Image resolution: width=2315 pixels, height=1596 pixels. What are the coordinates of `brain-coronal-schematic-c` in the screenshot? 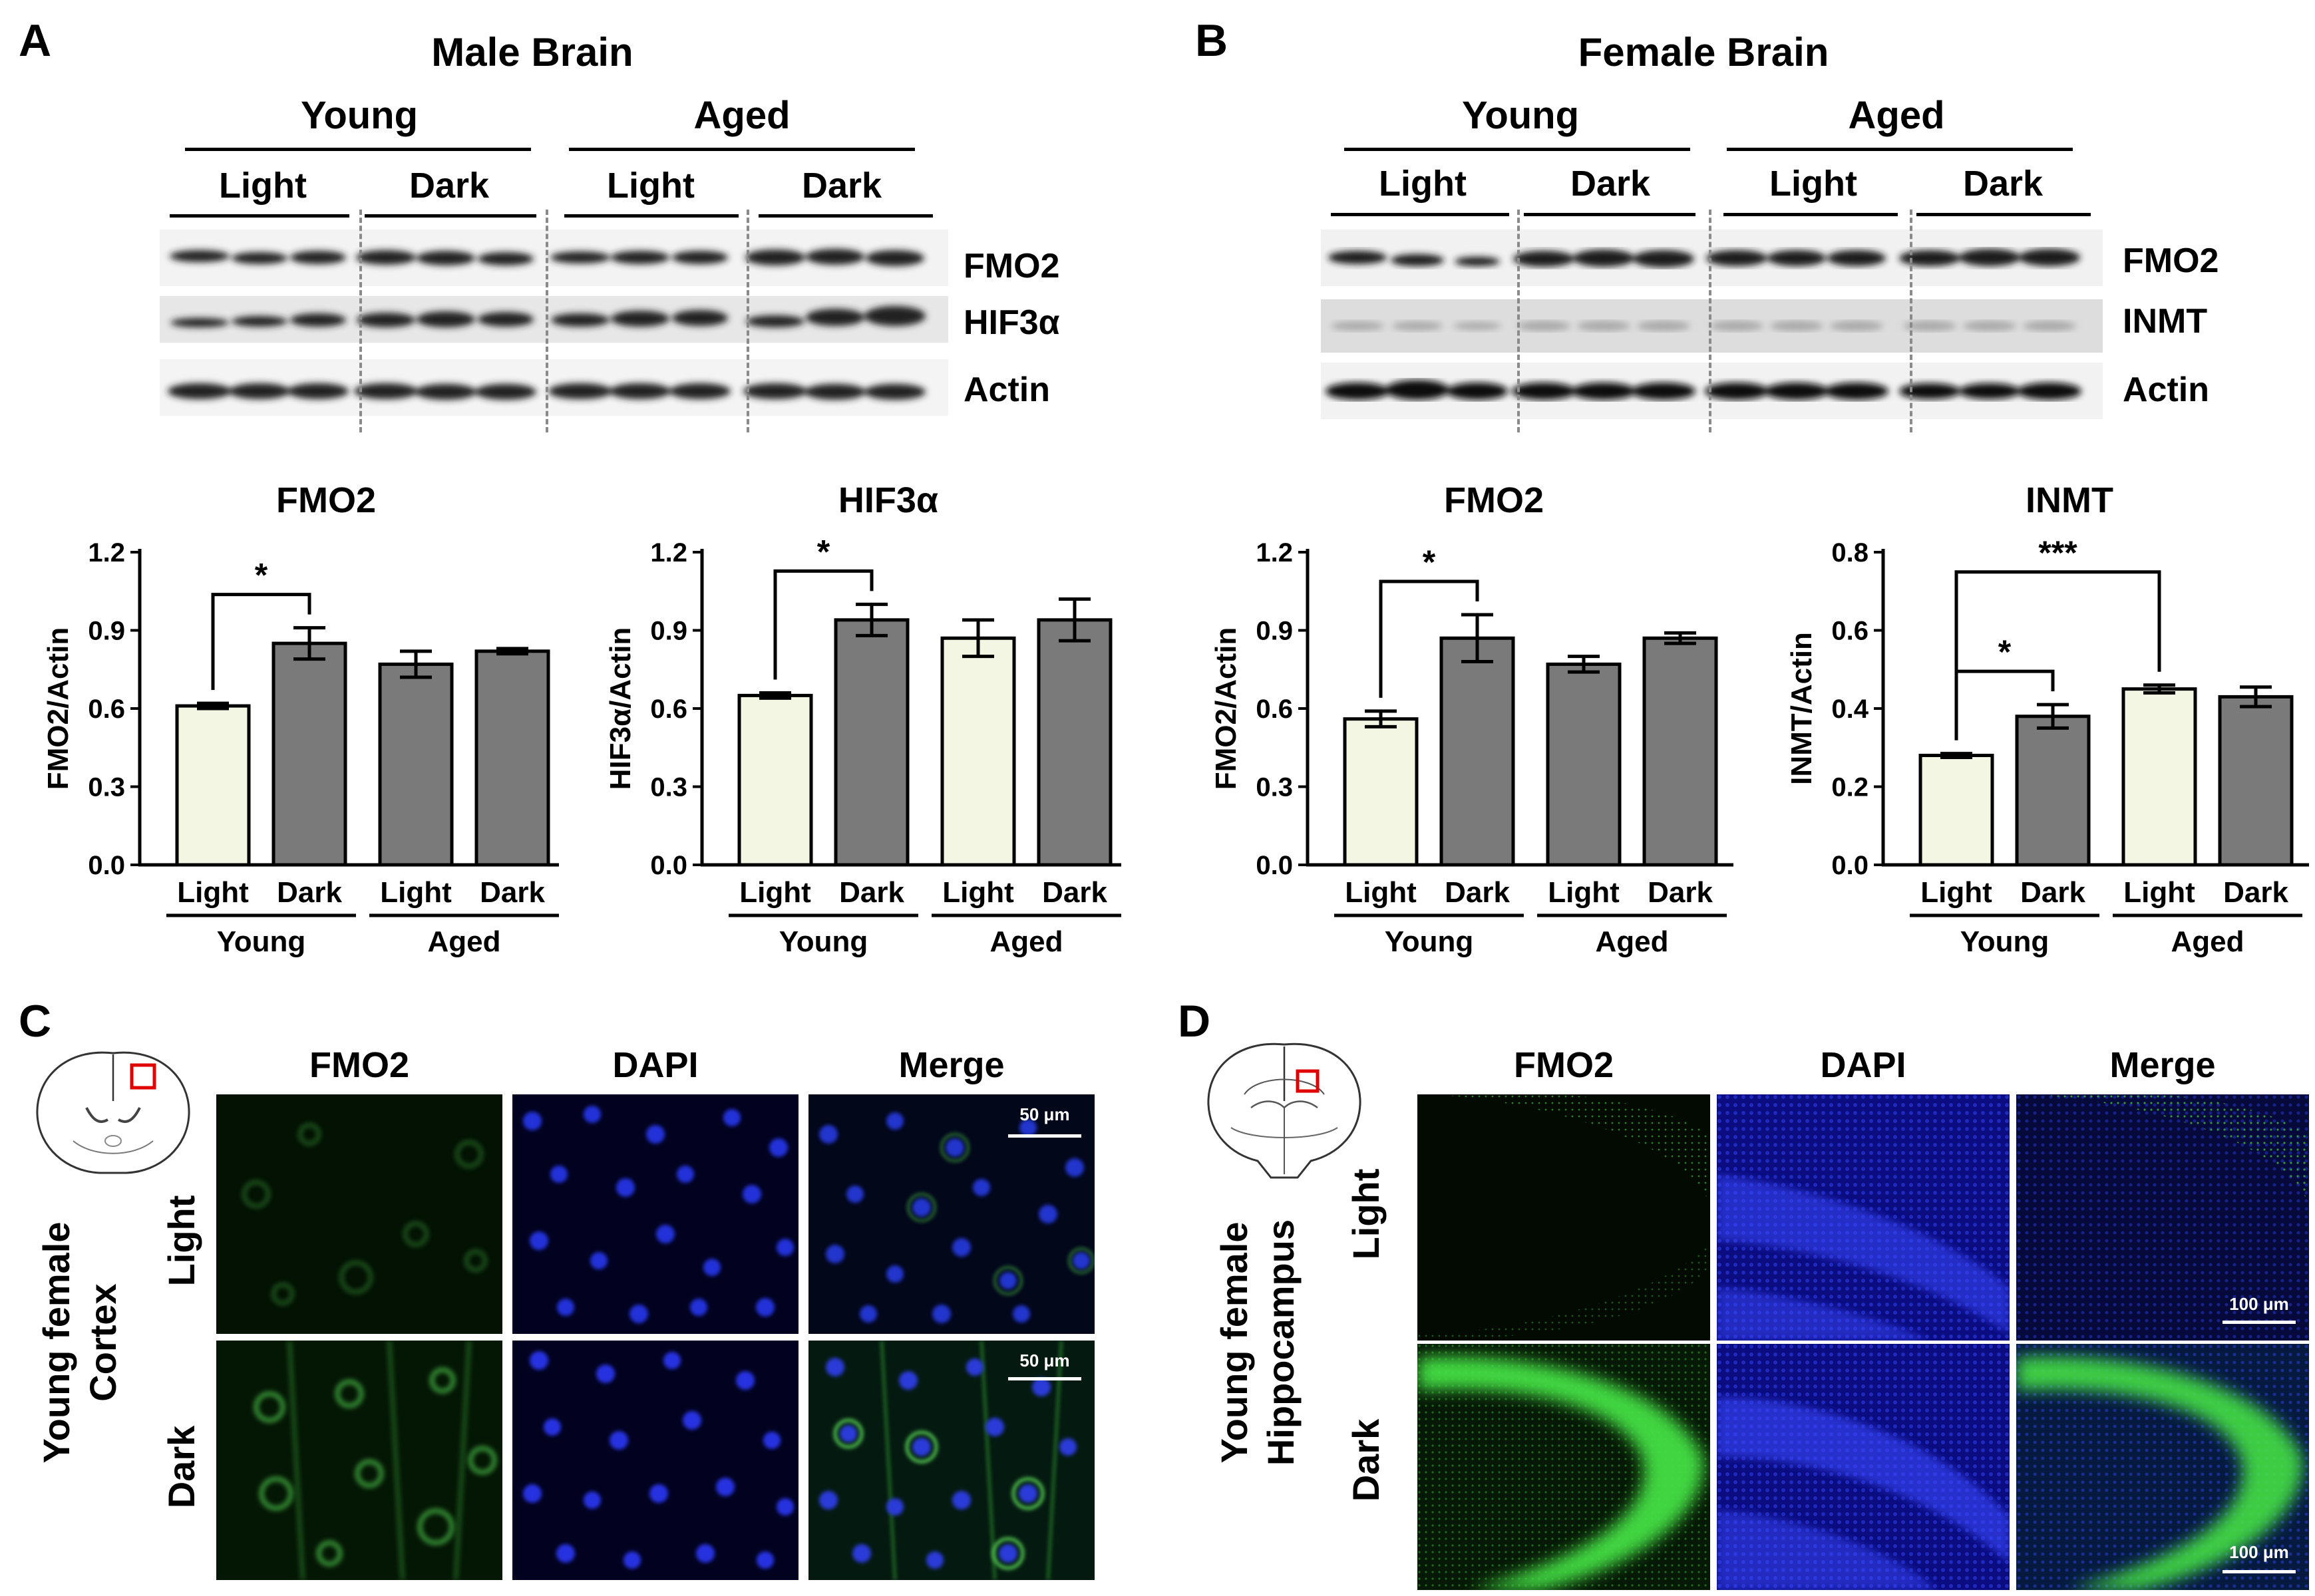 It's located at (113, 1112).